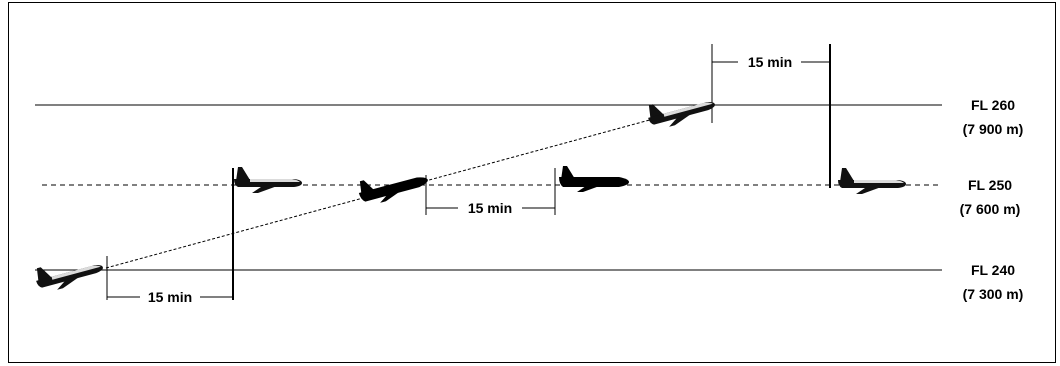  I want to click on fl250-metric: (7 600 m), so click(990, 209).